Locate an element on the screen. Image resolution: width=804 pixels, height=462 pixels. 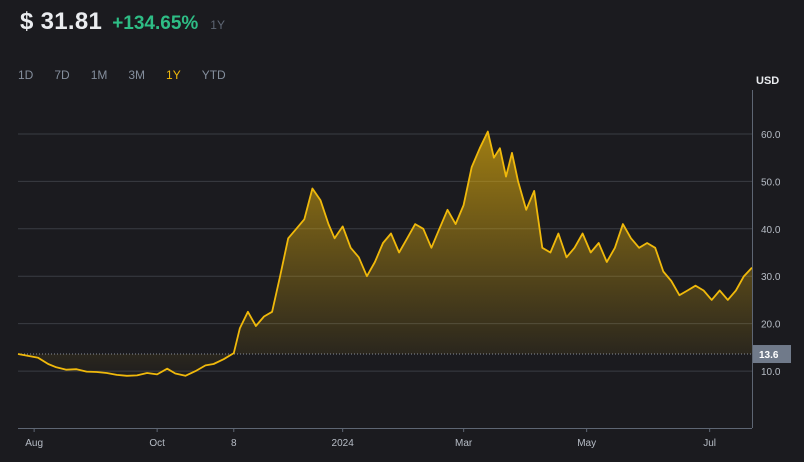
tab-1y: 1Y is located at coordinates (173, 75).